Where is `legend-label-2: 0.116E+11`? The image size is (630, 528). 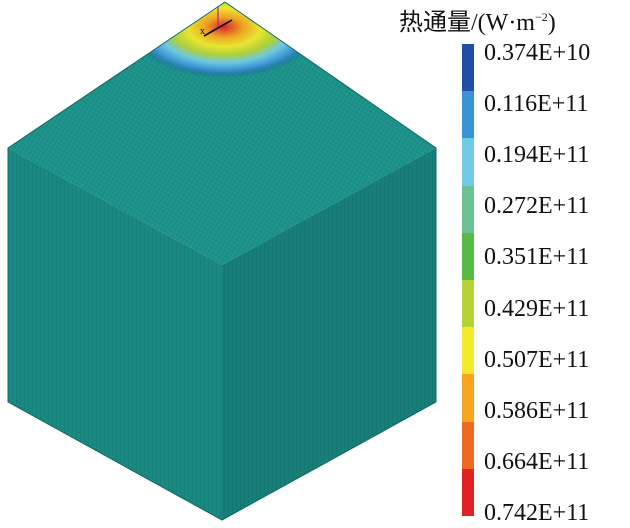
legend-label-2: 0.116E+11 is located at coordinates (536, 104).